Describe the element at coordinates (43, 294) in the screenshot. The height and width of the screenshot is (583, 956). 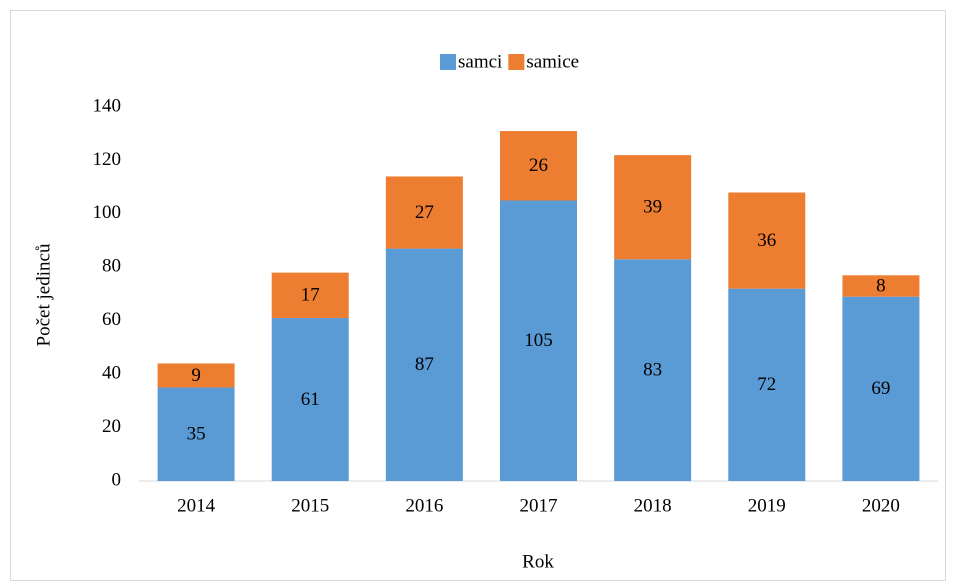
I see `y-axis-title: Počet jedinců` at that location.